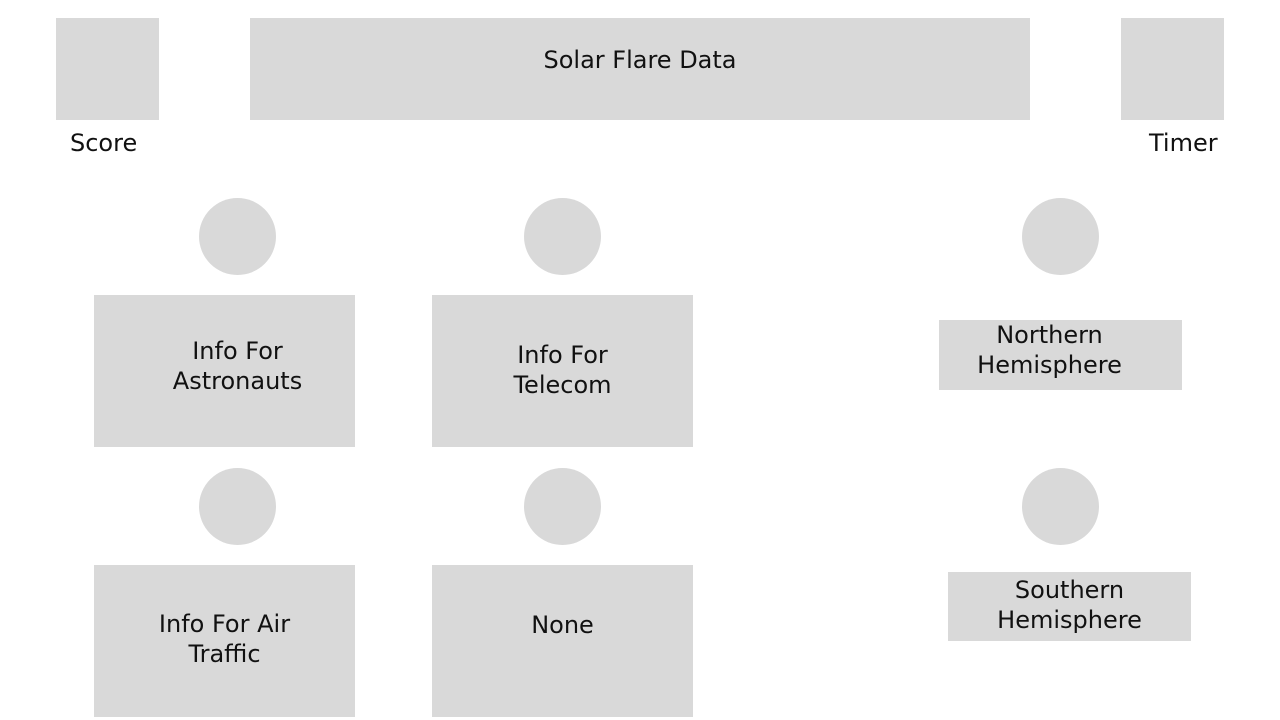  Describe the element at coordinates (107, 69) in the screenshot. I see `score-box` at that location.